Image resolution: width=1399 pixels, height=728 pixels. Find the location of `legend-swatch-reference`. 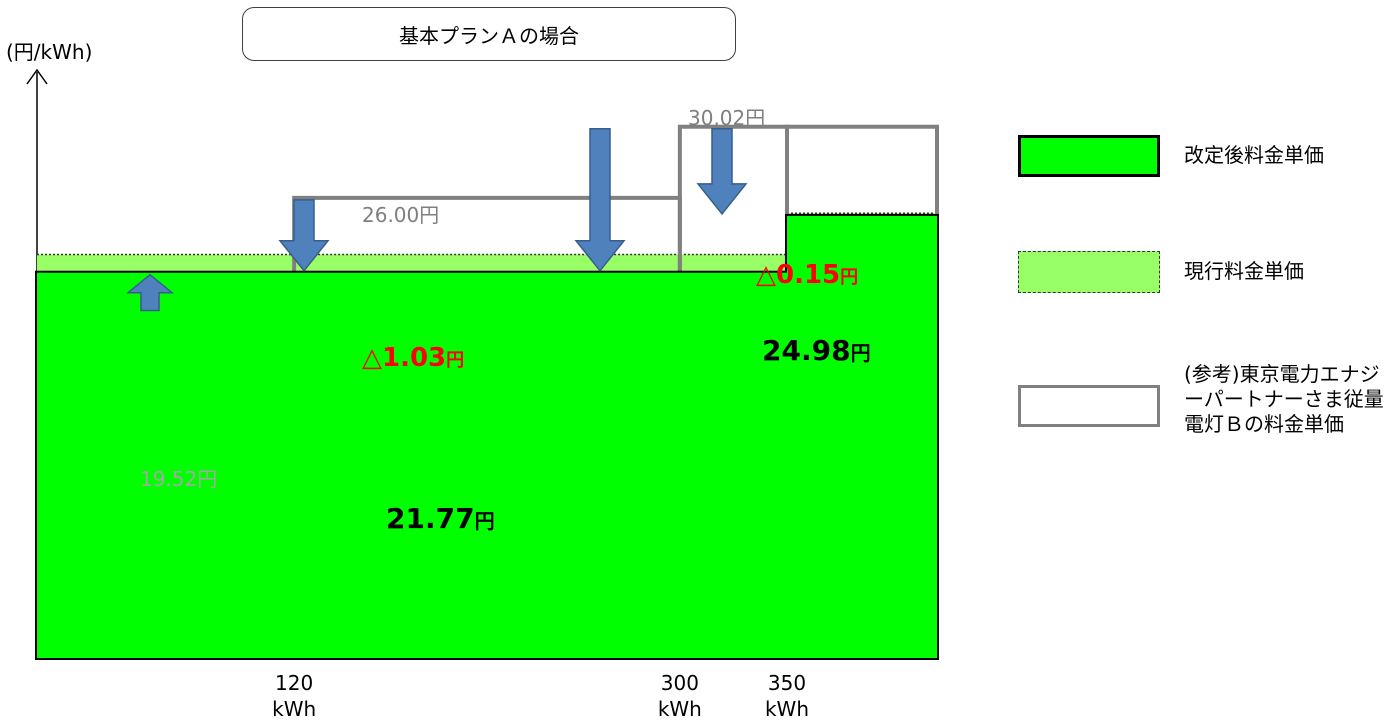

legend-swatch-reference is located at coordinates (1089, 406).